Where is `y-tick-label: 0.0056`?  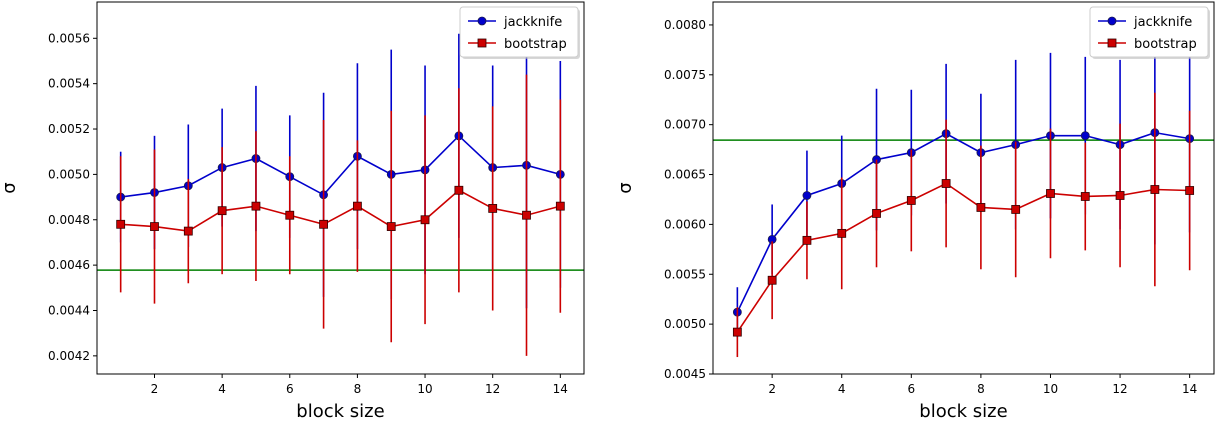 y-tick-label: 0.0056 is located at coordinates (69, 38).